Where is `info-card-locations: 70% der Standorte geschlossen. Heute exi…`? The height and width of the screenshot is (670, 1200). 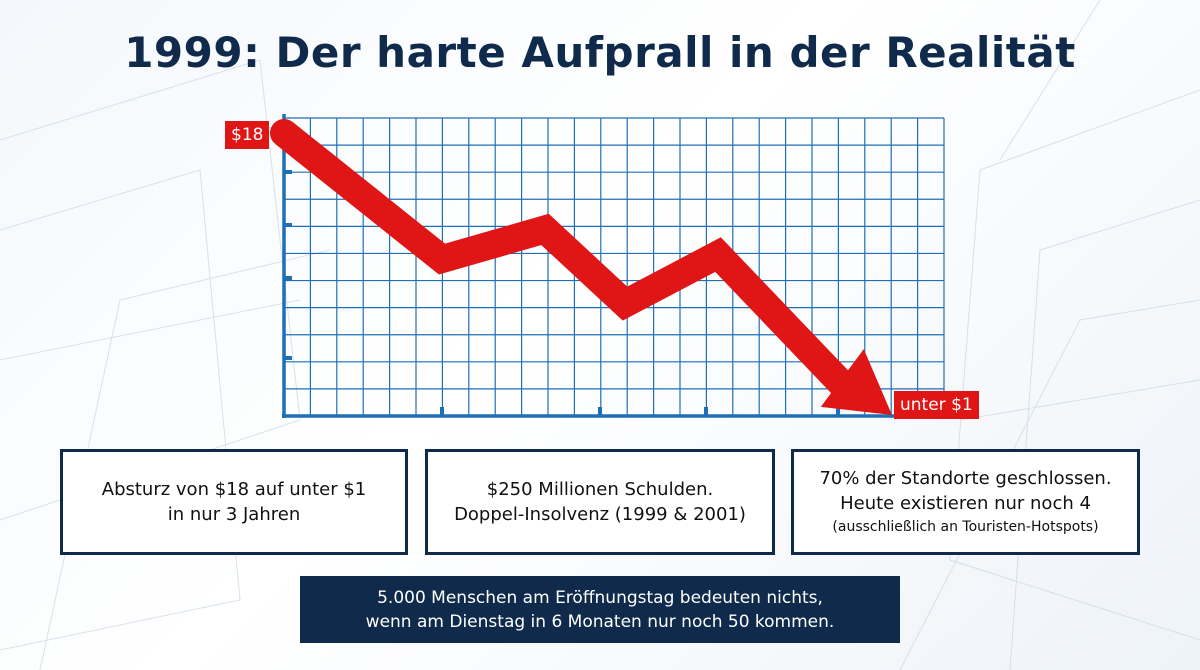
info-card-locations: 70% der Standorte geschlossen. Heute exi… is located at coordinates (965, 502).